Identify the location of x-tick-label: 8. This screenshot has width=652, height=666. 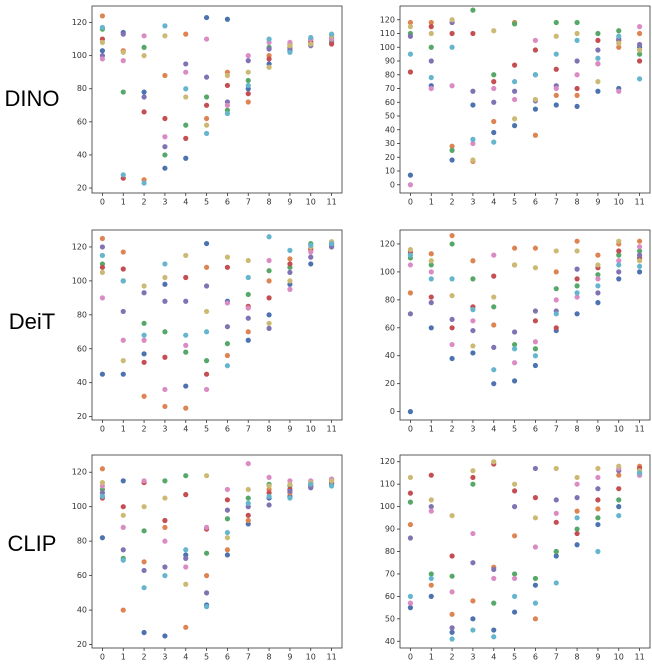
(269, 657).